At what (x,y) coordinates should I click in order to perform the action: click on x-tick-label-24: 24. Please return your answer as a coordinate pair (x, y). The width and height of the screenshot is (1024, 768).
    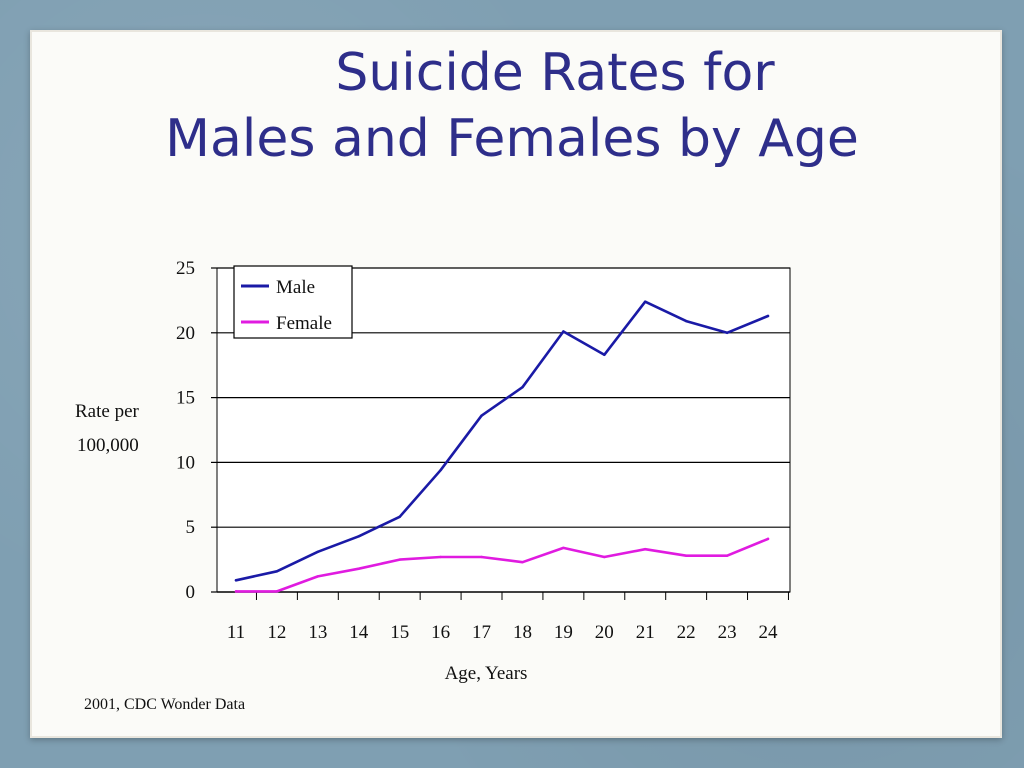
    Looking at the image, I should click on (769, 632).